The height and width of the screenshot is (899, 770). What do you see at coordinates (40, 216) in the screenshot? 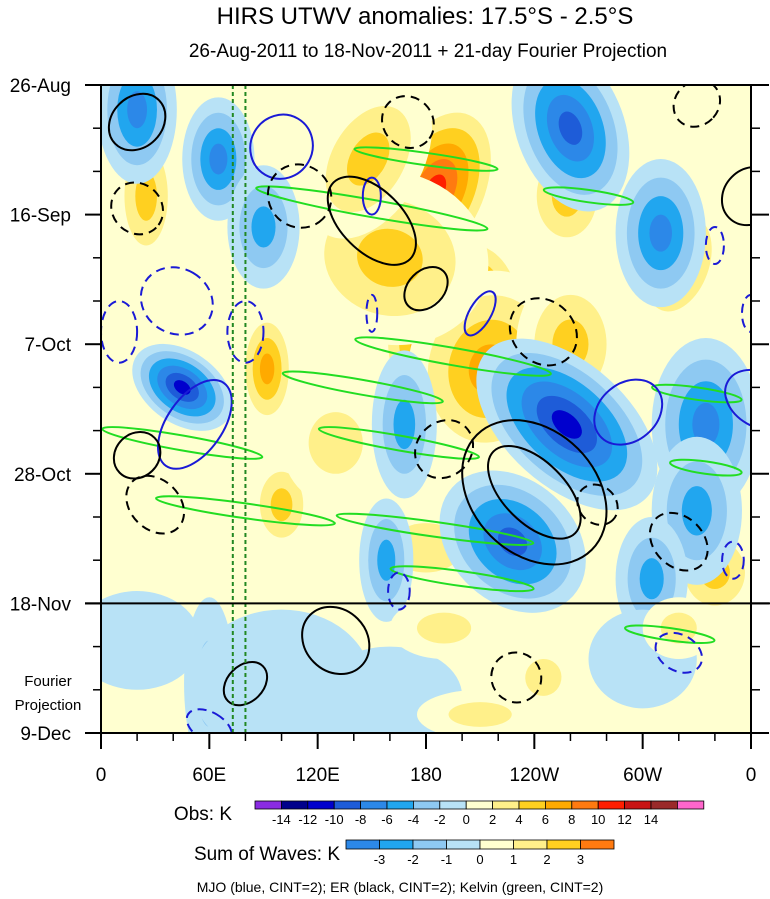
I see `y-tick-label-1: 16-Sep` at bounding box center [40, 216].